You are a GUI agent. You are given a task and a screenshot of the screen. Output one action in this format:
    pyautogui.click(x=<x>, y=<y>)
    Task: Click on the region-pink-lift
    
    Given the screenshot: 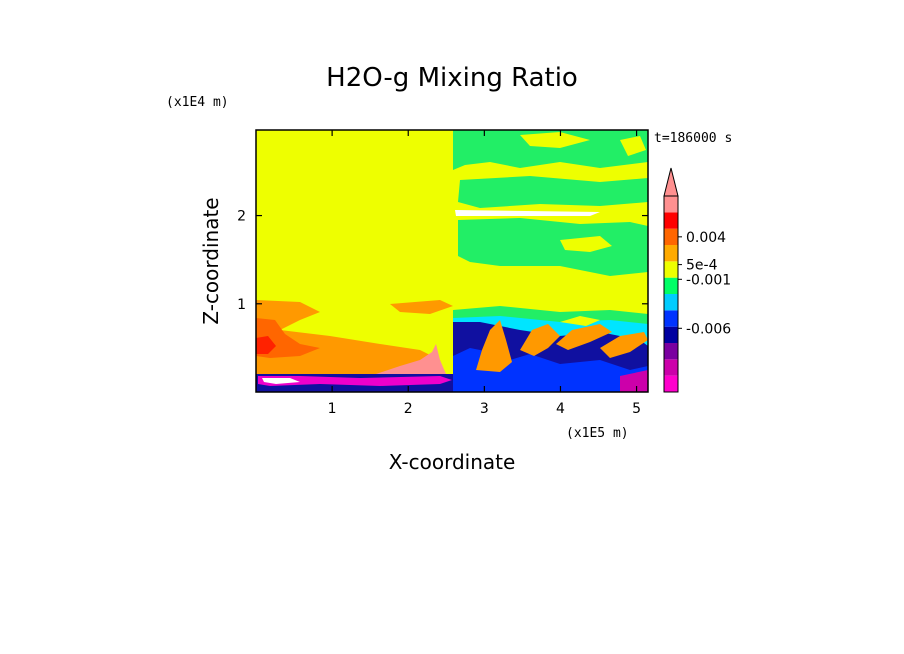 What is the action you would take?
    pyautogui.click(x=408, y=361)
    